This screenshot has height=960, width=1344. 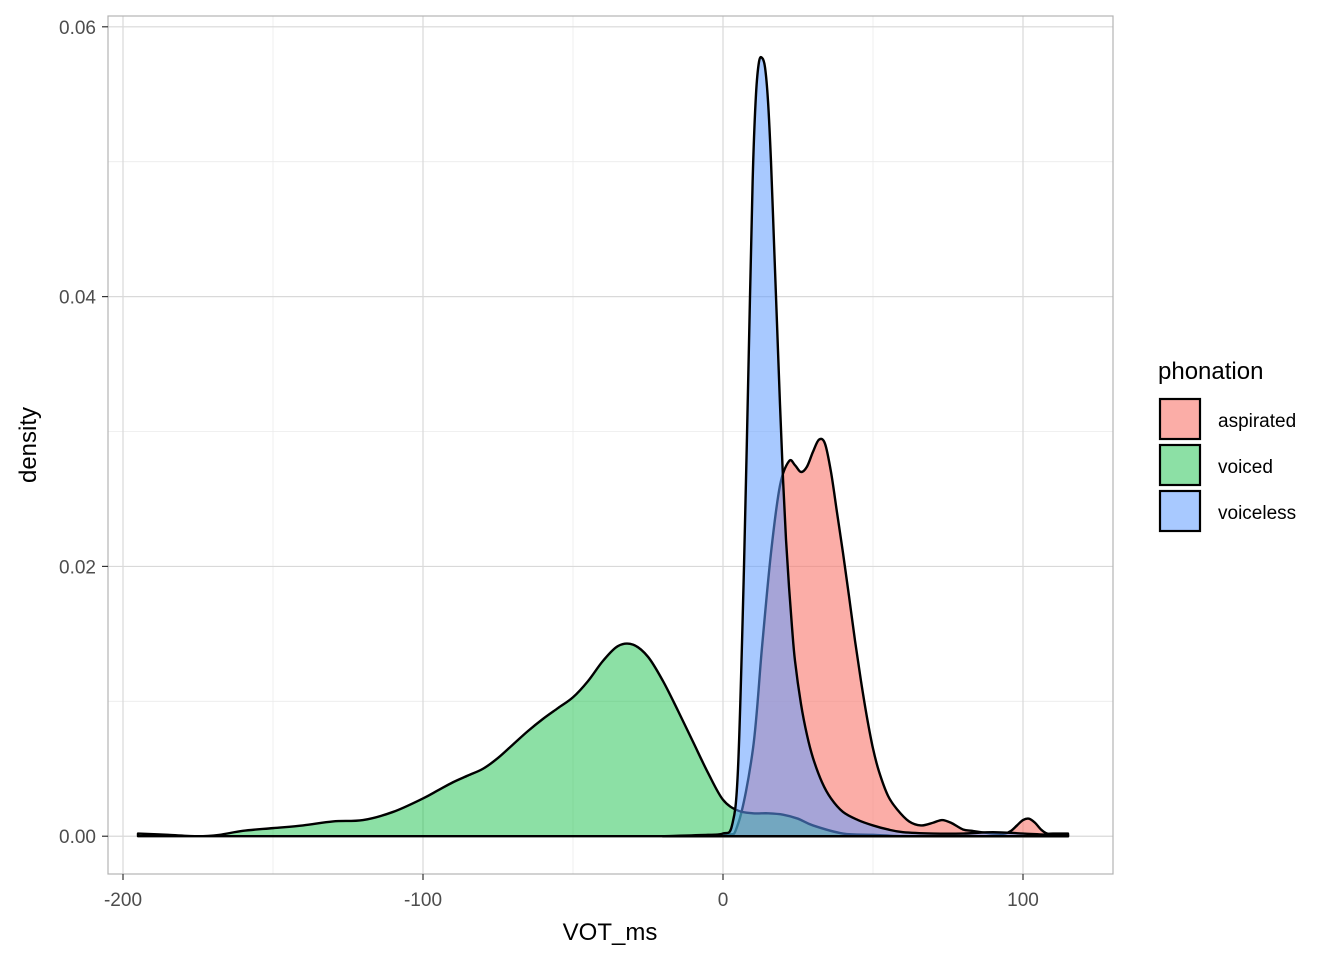 I want to click on legend-label-voiced: voiced, so click(x=1245, y=467).